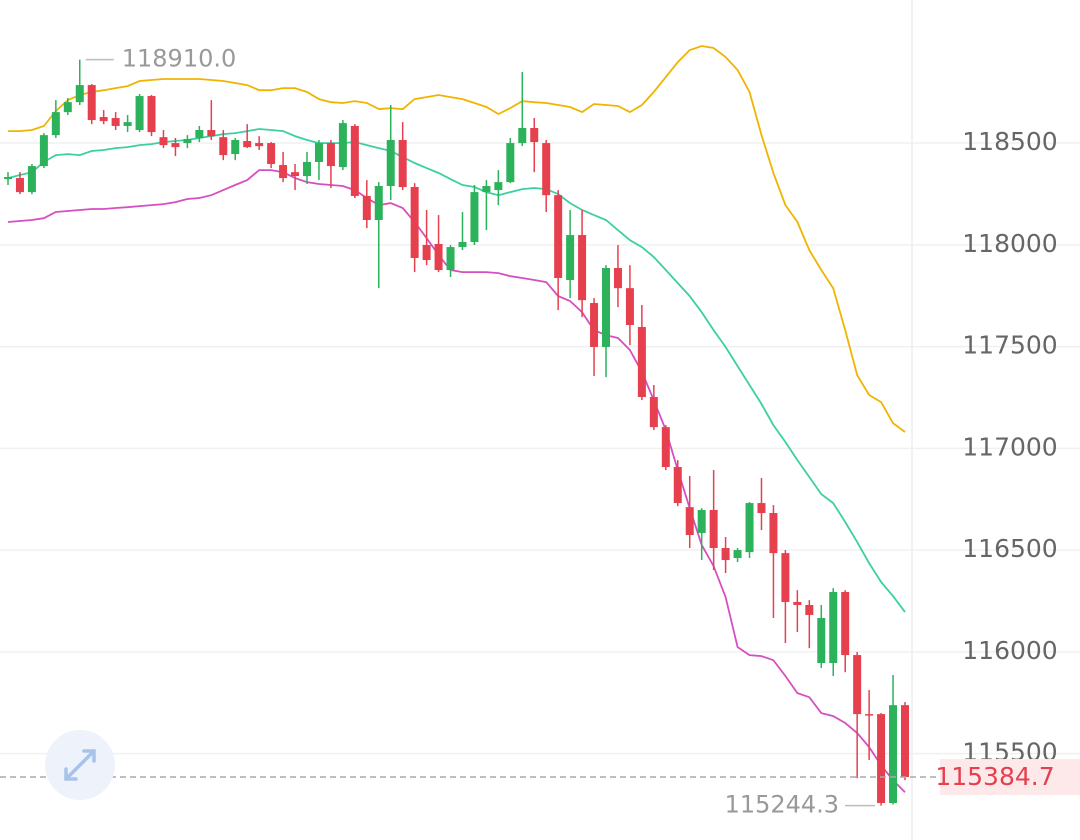 The height and width of the screenshot is (840, 1080). I want to click on last-price-label: 115384.7, so click(994, 776).